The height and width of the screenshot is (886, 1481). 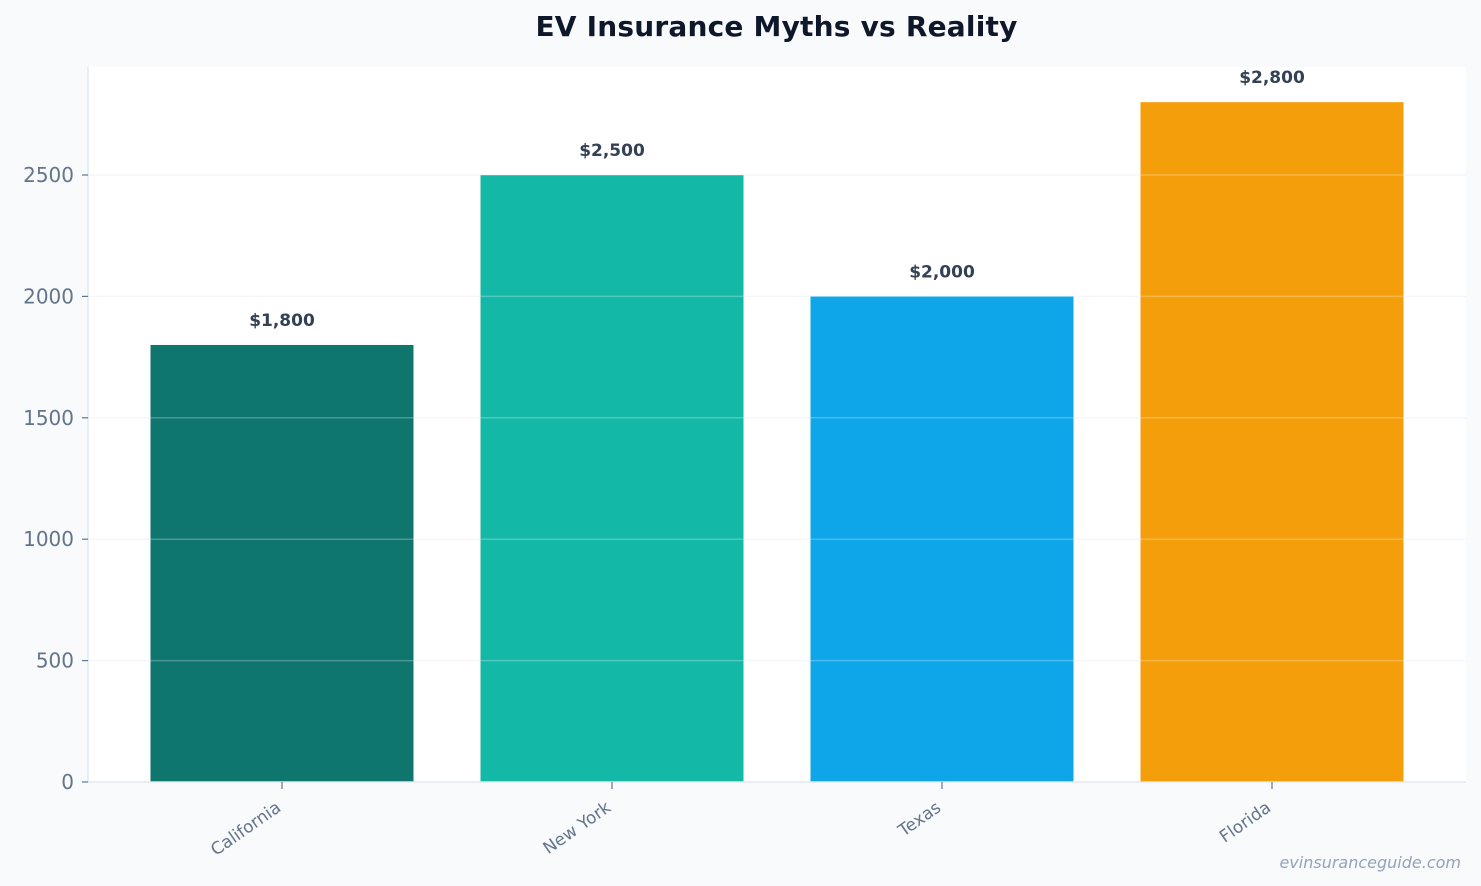 What do you see at coordinates (612, 151) in the screenshot?
I see `value-label: $2,500` at bounding box center [612, 151].